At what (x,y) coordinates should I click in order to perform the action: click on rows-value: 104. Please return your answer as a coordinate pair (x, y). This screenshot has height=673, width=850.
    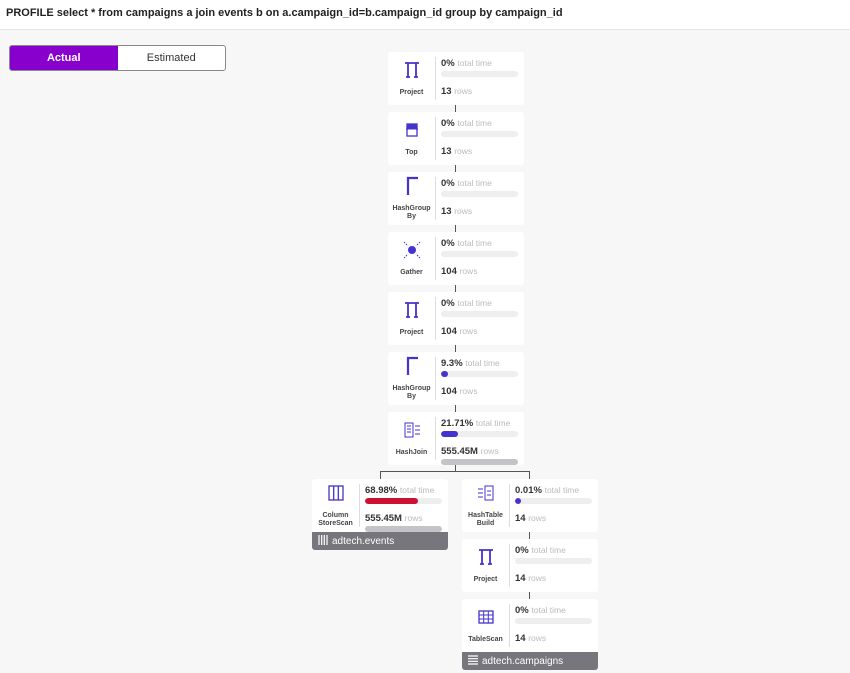
    Looking at the image, I should click on (449, 391).